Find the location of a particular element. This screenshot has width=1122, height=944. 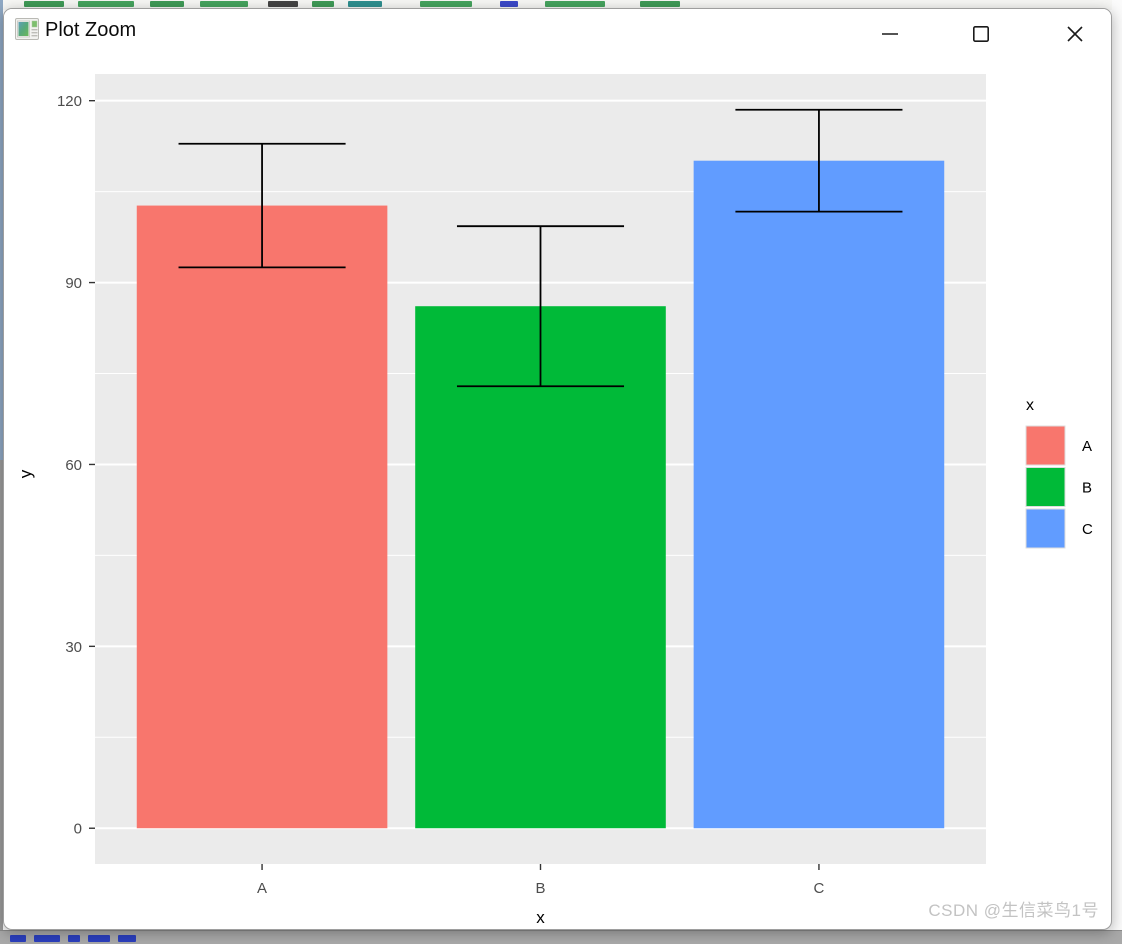

x-tick-label: C is located at coordinates (819, 888).